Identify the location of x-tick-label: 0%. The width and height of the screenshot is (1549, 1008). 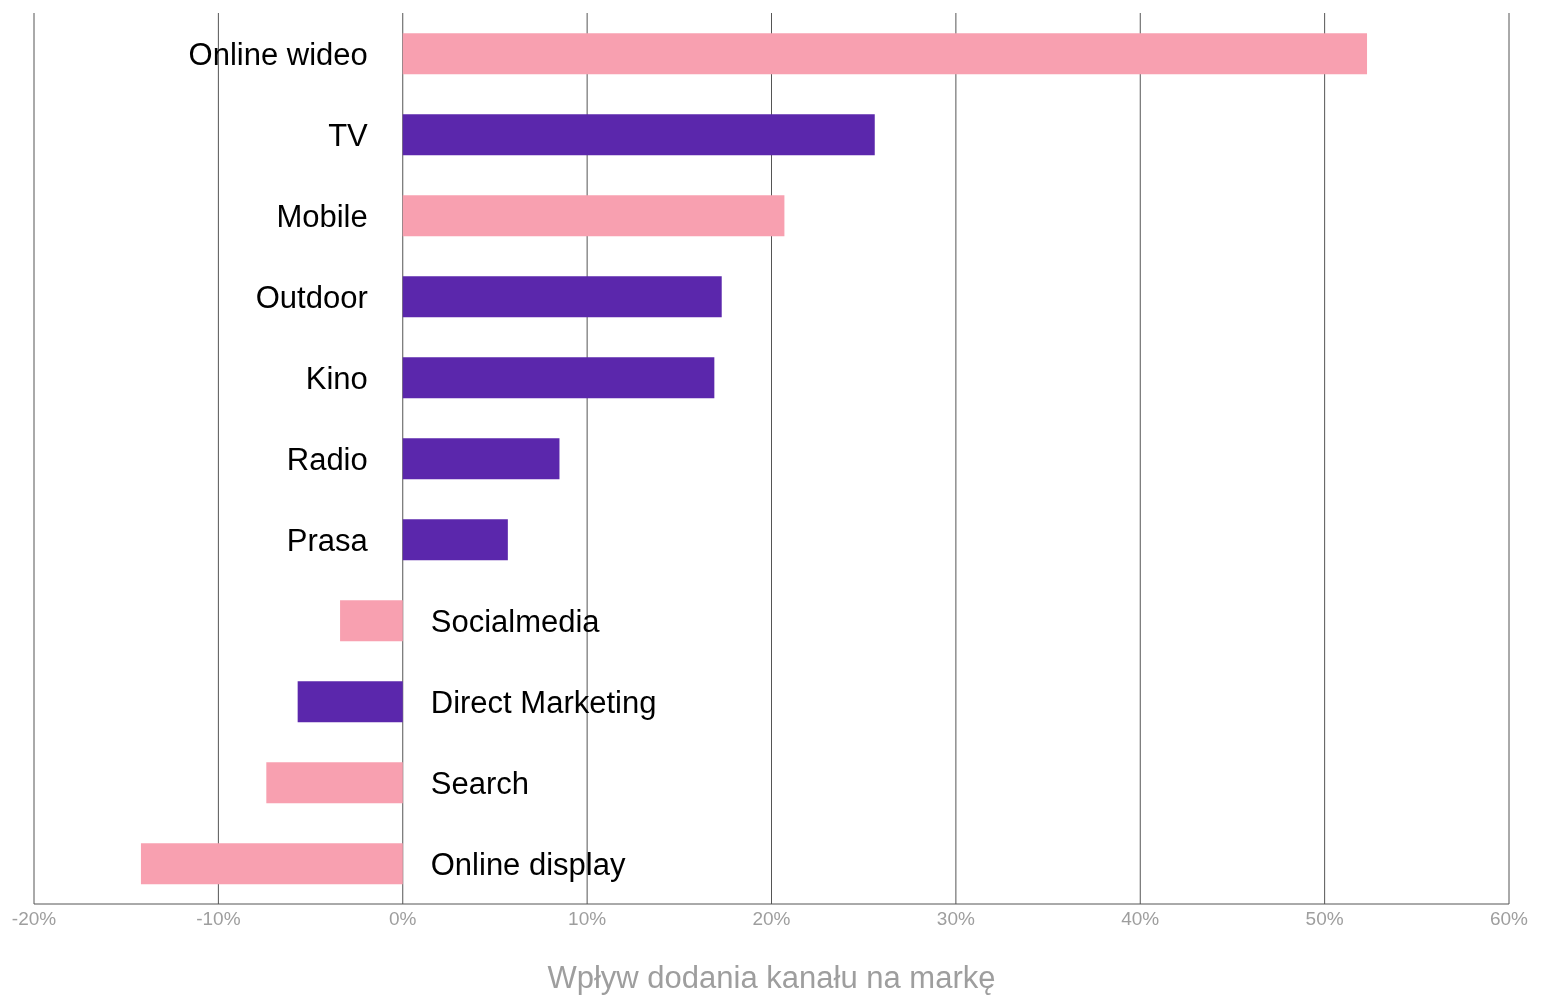
(403, 919).